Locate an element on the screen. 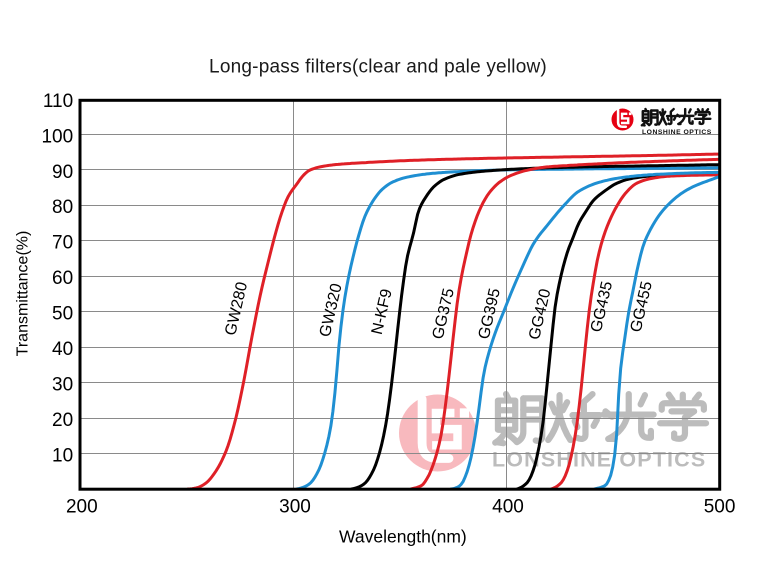  svg-text: 40 is located at coordinates (62, 349).